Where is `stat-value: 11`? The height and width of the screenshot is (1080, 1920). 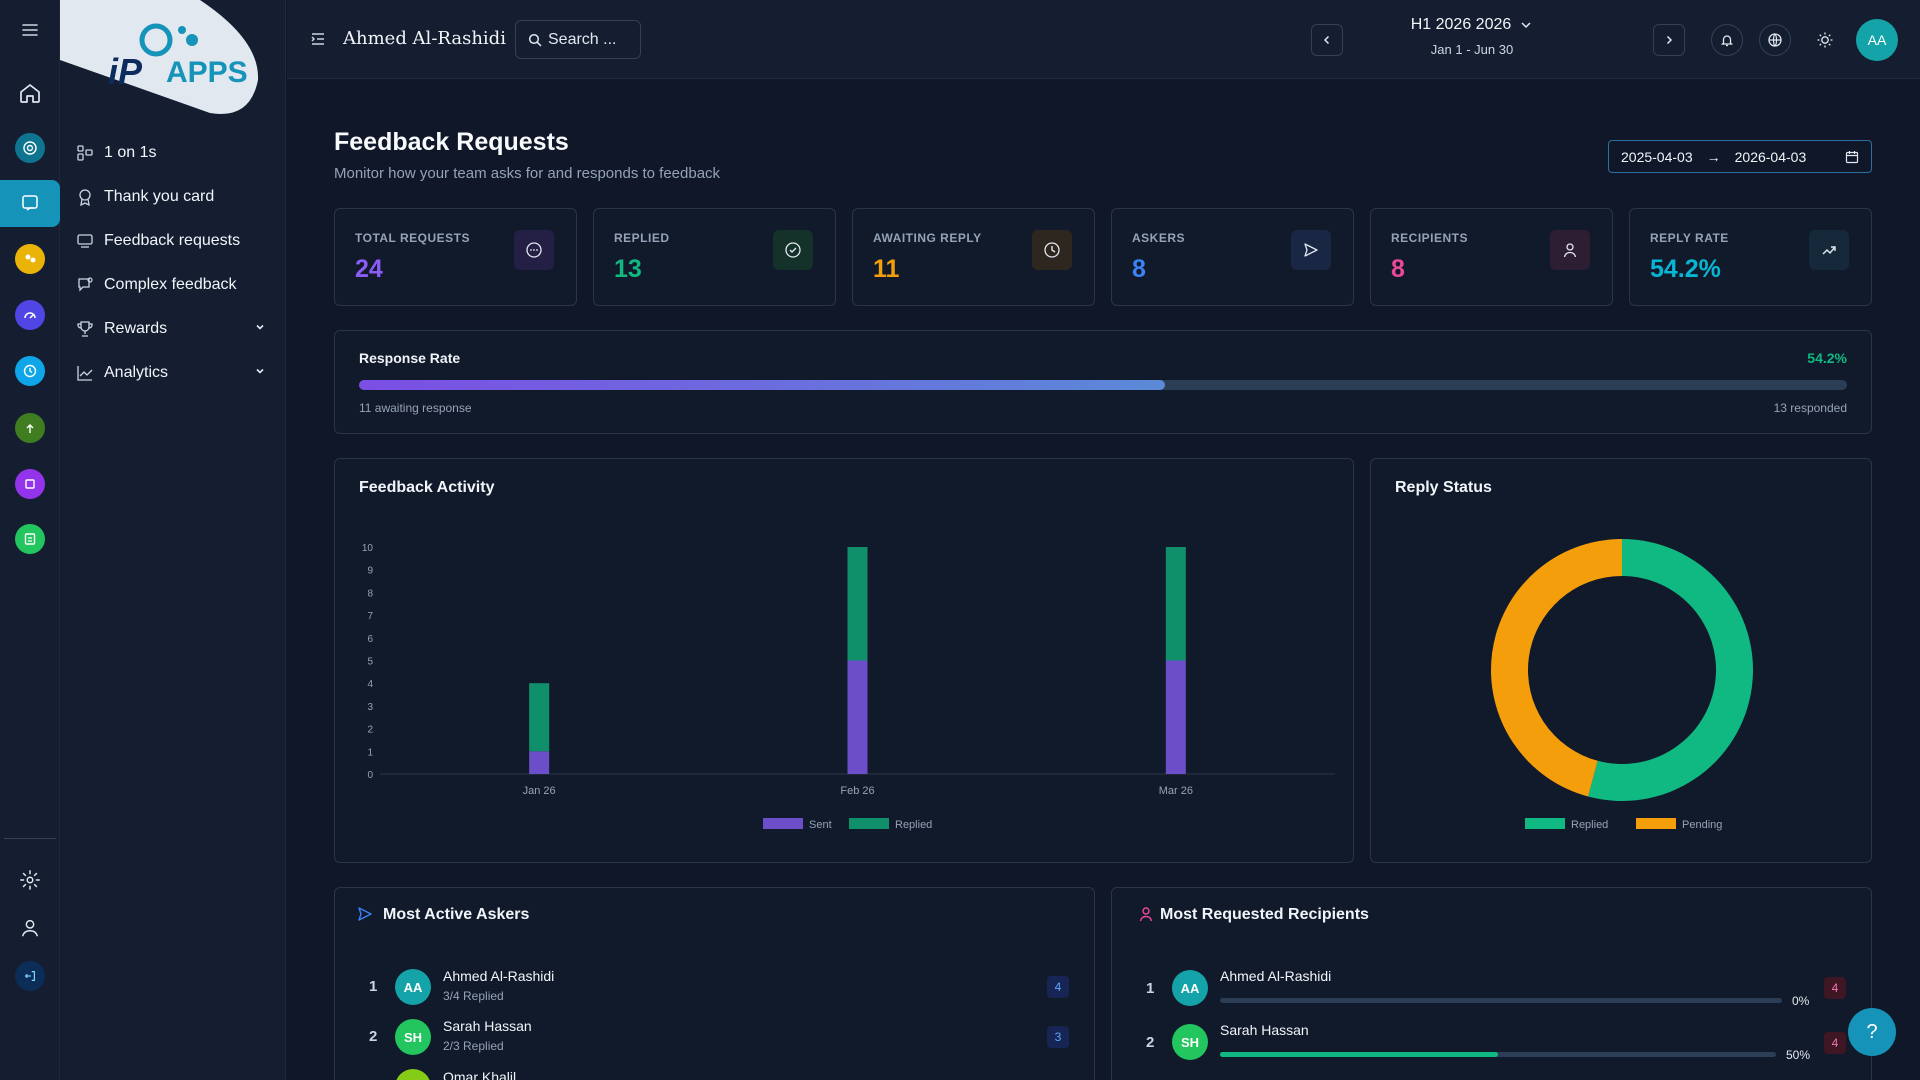
stat-value: 11 is located at coordinates (886, 269).